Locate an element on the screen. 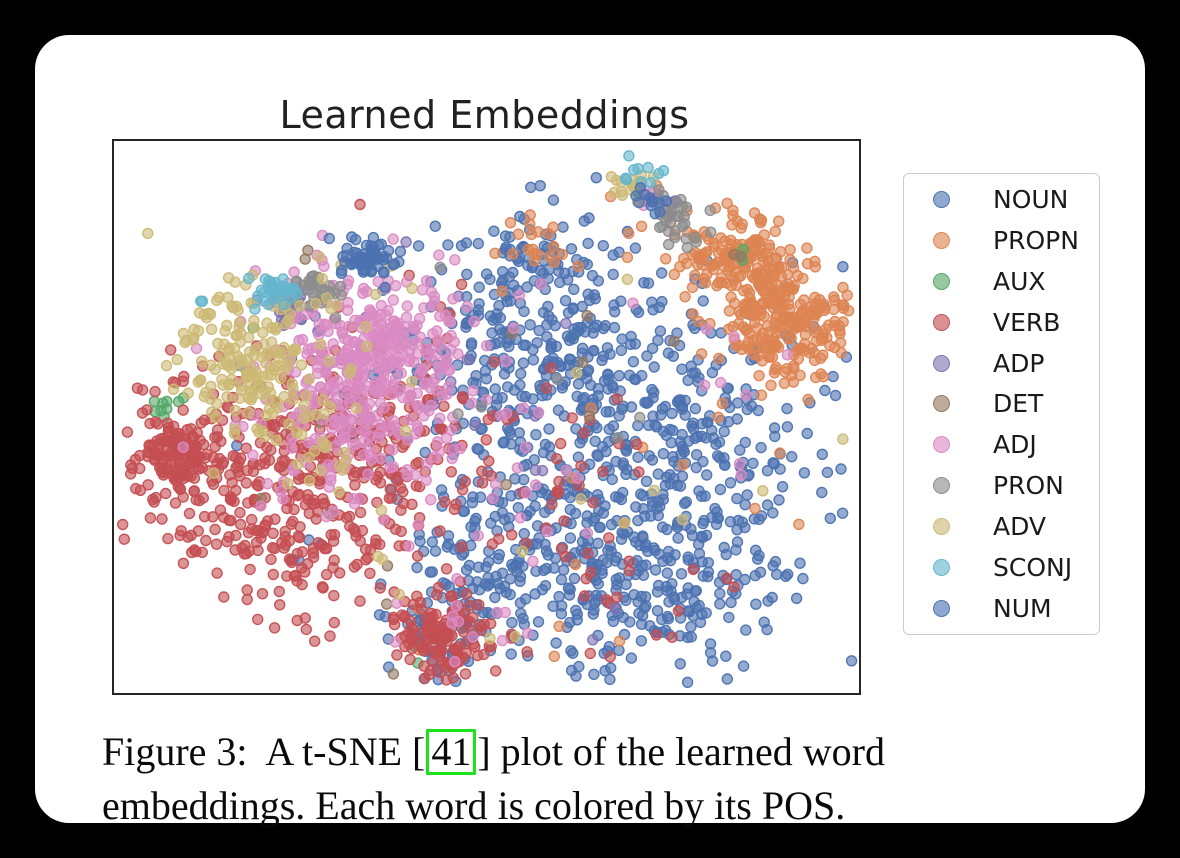 The image size is (1180, 858). legend-label: NOUN is located at coordinates (1031, 199).